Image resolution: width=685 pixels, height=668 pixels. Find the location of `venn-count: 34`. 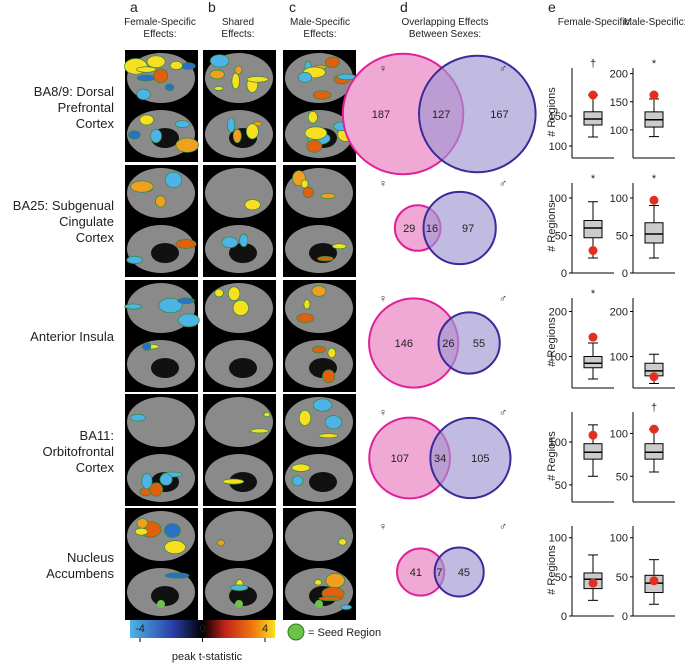

venn-count: 34 is located at coordinates (440, 459).